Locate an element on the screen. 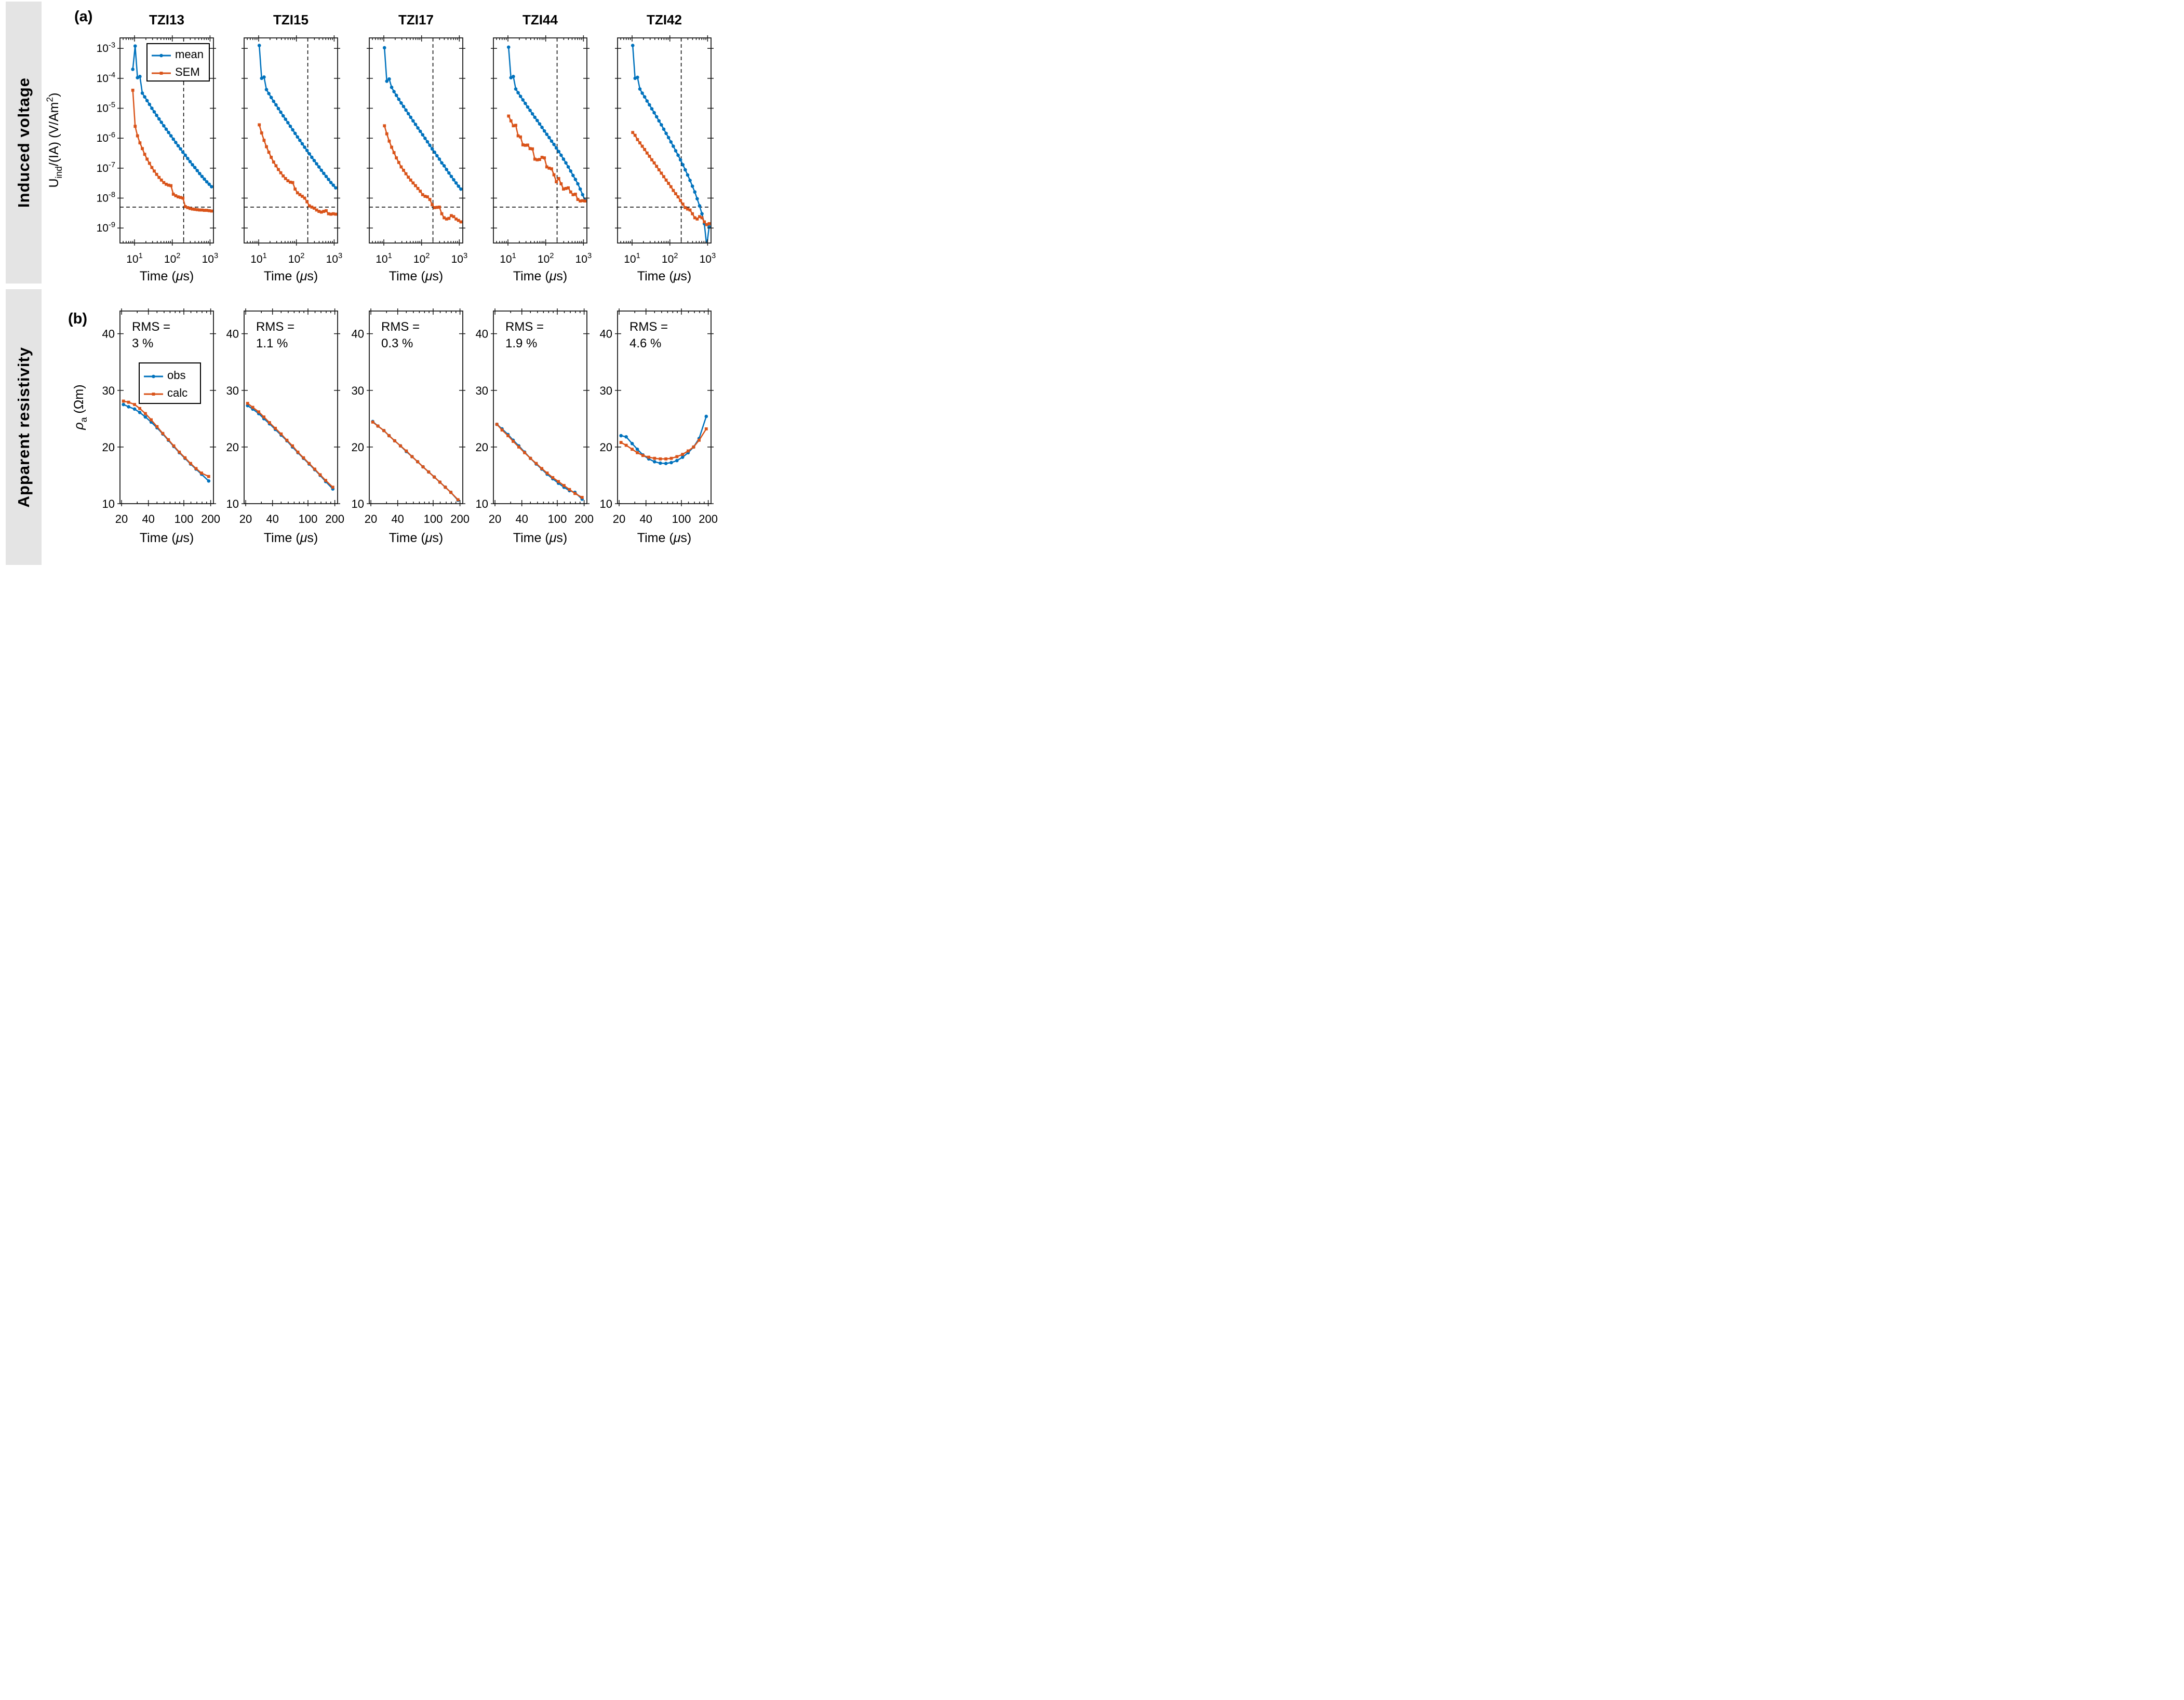 The height and width of the screenshot is (1700, 2184). voltage-y-axis-label: Uind/(IA) (V/Am2) is located at coordinates (54, 139).